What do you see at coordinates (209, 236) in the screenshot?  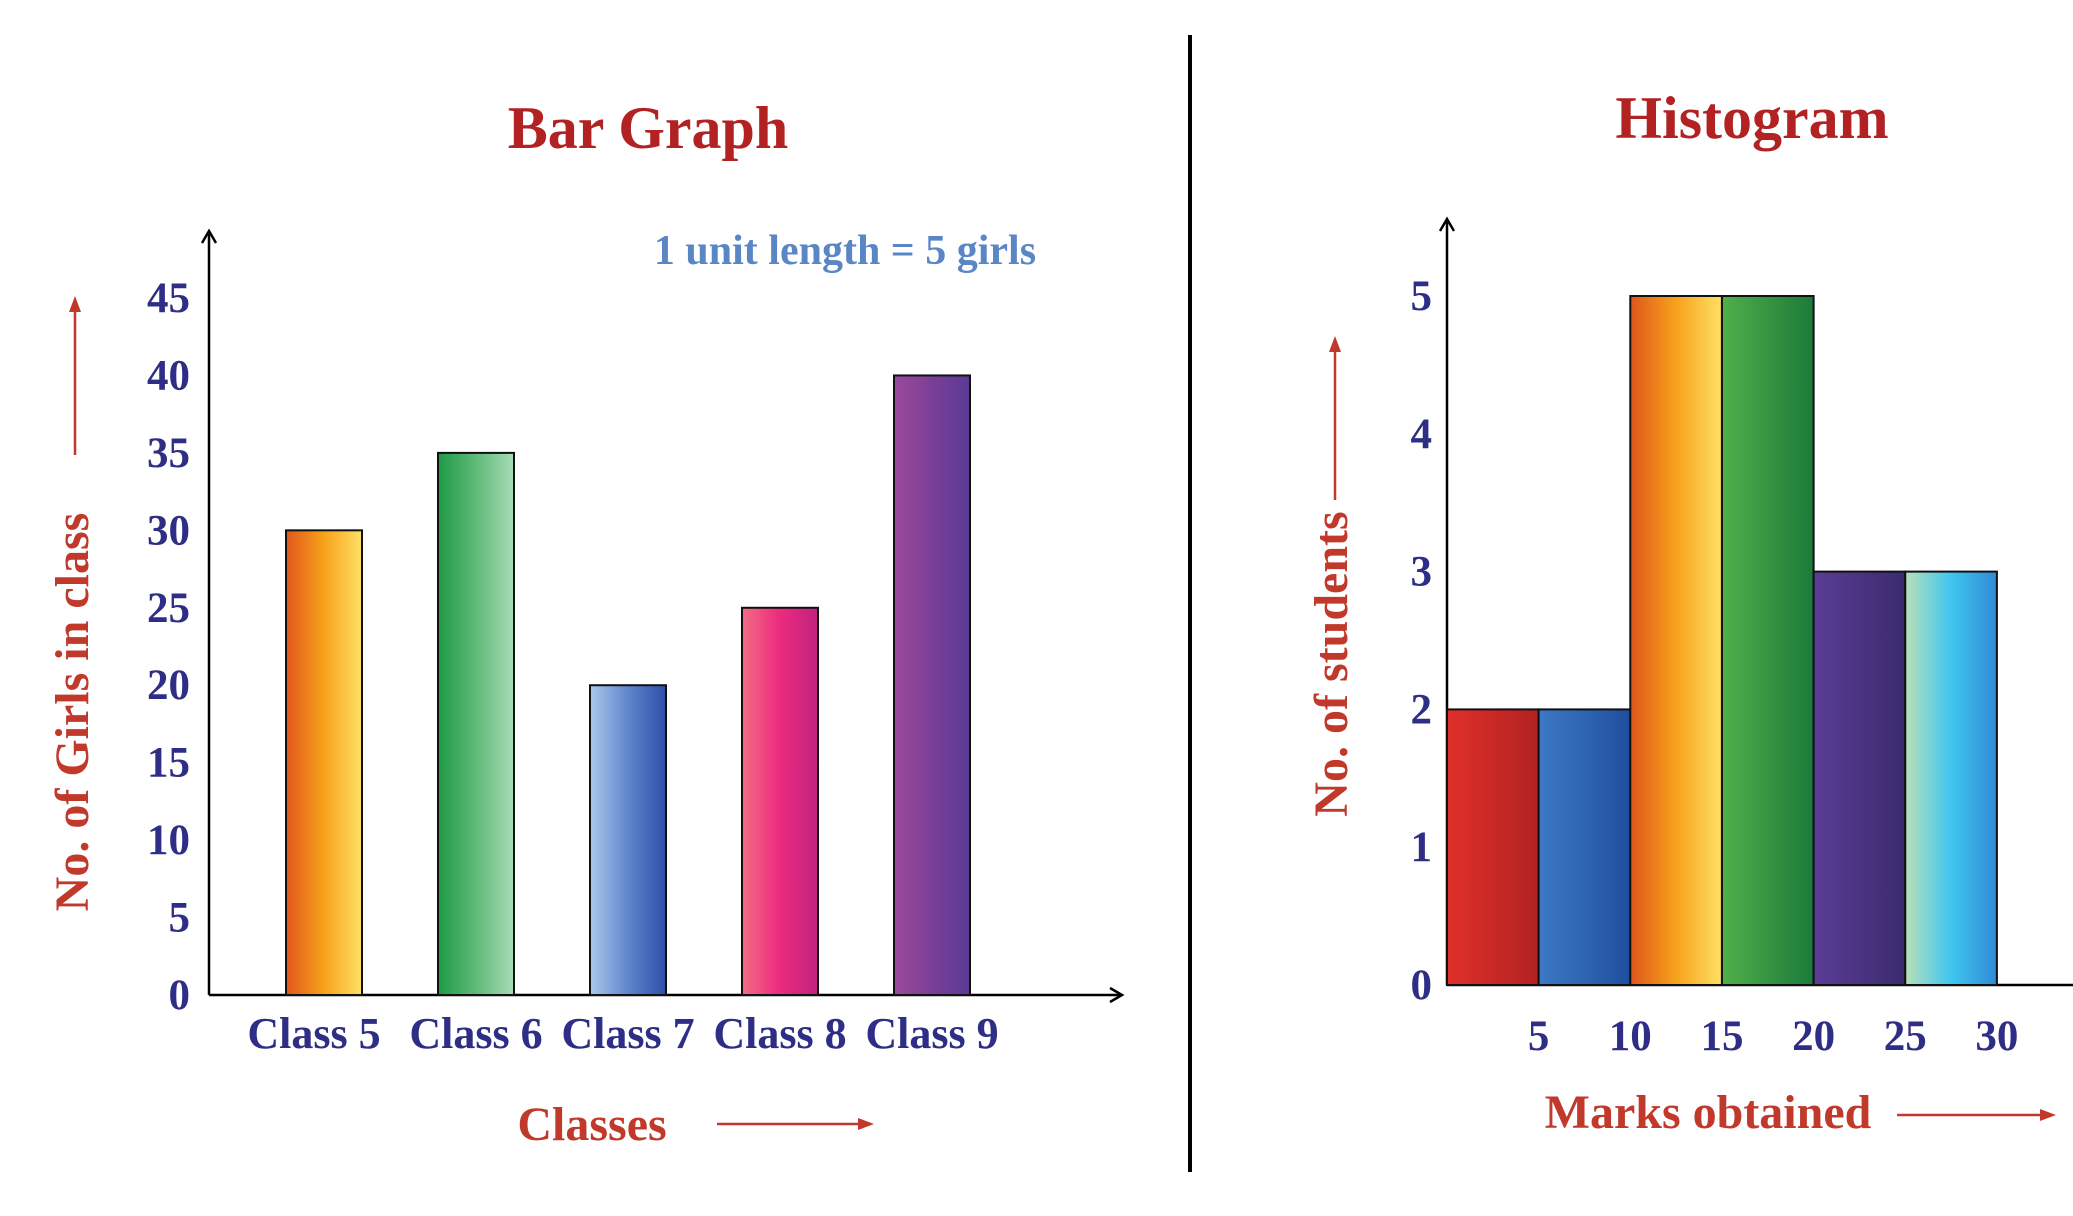 I see `bar-graph-y-axis-arrow` at bounding box center [209, 236].